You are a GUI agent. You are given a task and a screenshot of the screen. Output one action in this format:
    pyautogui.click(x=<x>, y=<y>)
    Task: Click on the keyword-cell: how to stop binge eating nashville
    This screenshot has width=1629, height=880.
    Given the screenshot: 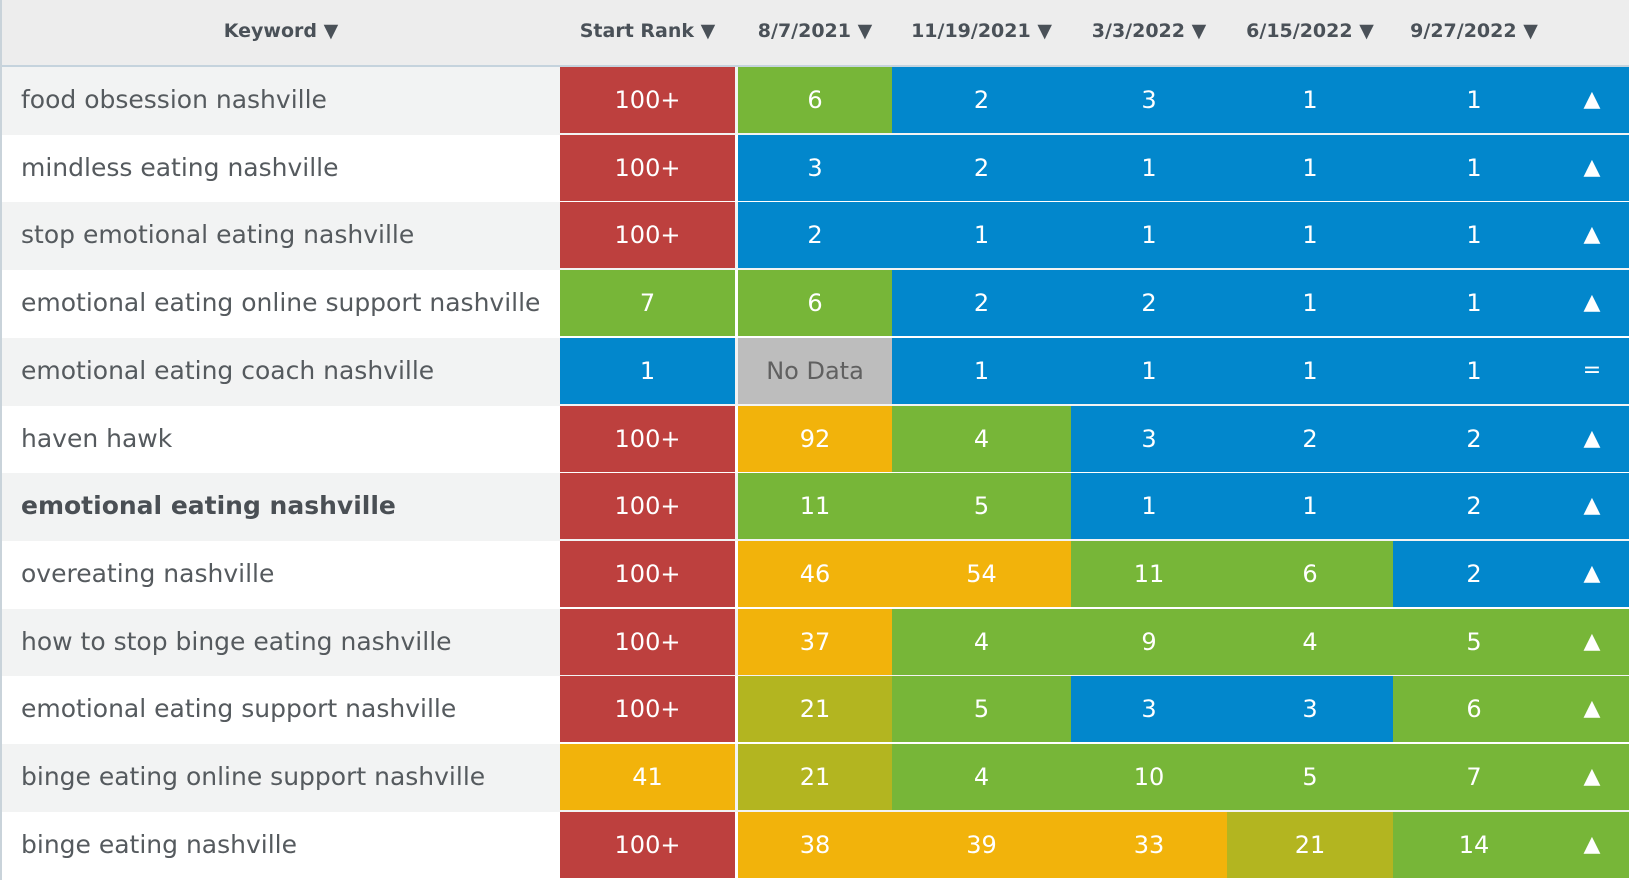 What is the action you would take?
    pyautogui.click(x=236, y=641)
    